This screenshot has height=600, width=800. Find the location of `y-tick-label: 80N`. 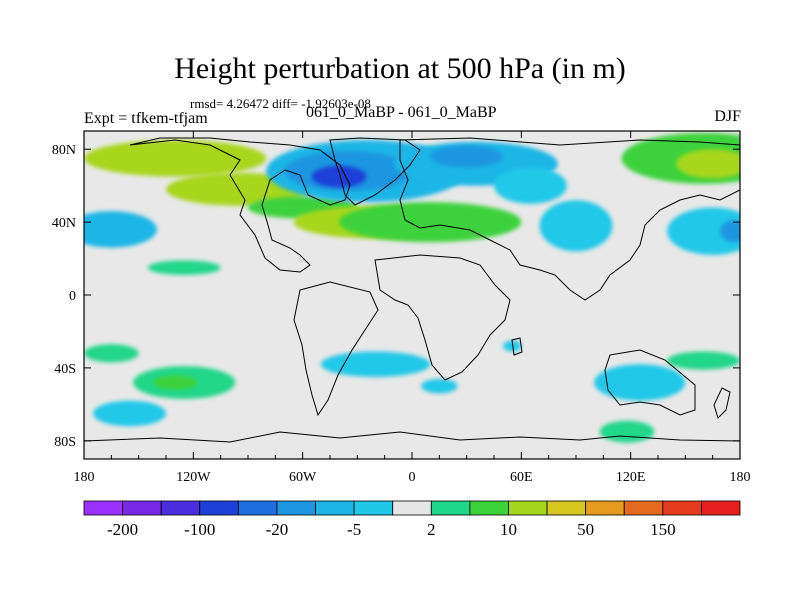

y-tick-label: 80N is located at coordinates (64, 150).